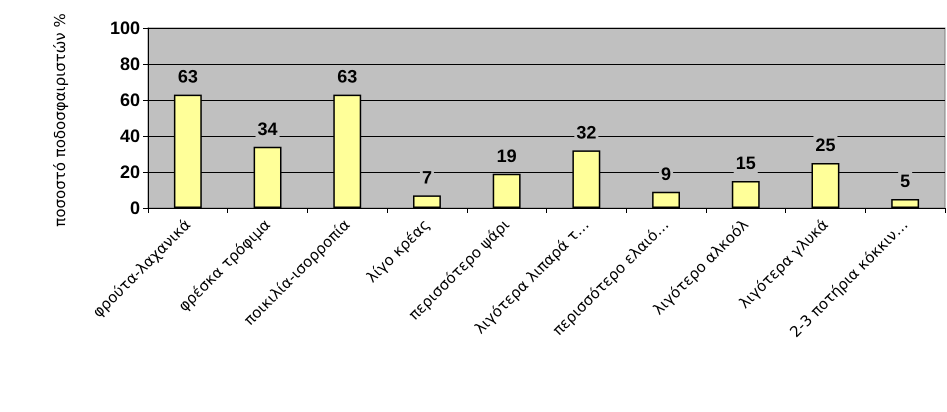  Describe the element at coordinates (825, 145) in the screenshot. I see `data-label: 25` at that location.